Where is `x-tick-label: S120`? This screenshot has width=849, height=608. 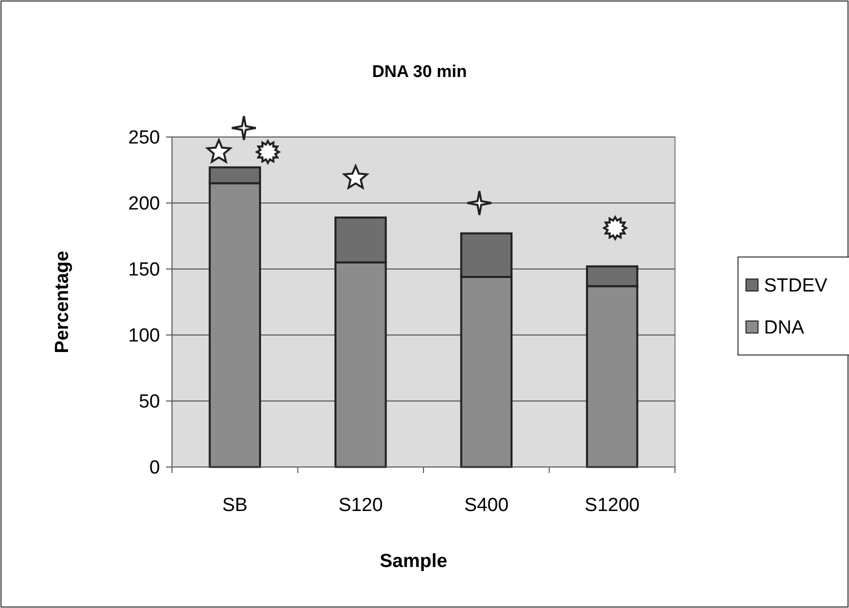
x-tick-label: S120 is located at coordinates (360, 505).